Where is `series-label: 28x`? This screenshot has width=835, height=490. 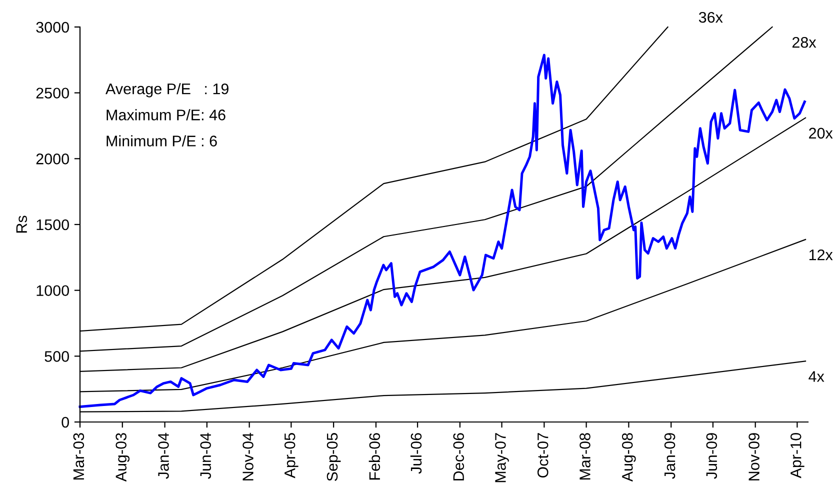
series-label: 28x is located at coordinates (804, 42).